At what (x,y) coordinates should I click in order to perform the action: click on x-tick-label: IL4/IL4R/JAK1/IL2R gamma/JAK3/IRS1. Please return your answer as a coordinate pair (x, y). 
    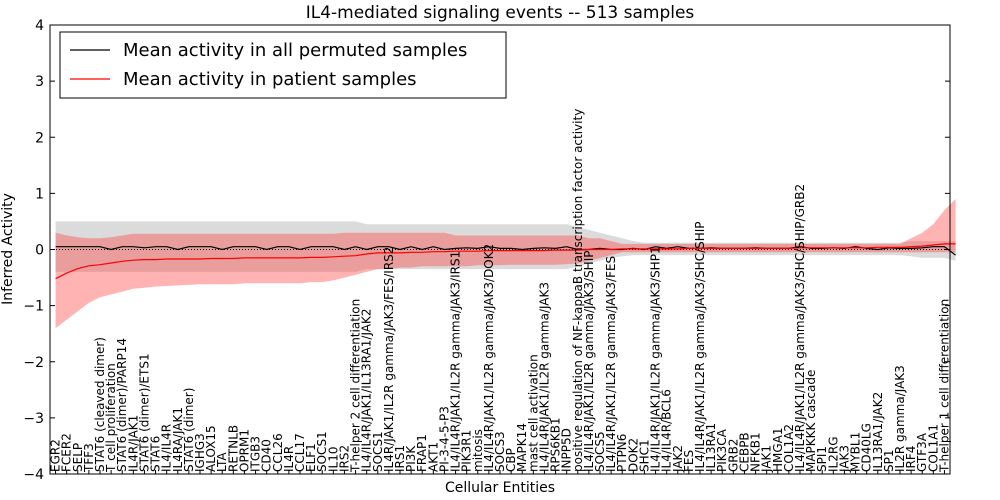
    Looking at the image, I should click on (456, 361).